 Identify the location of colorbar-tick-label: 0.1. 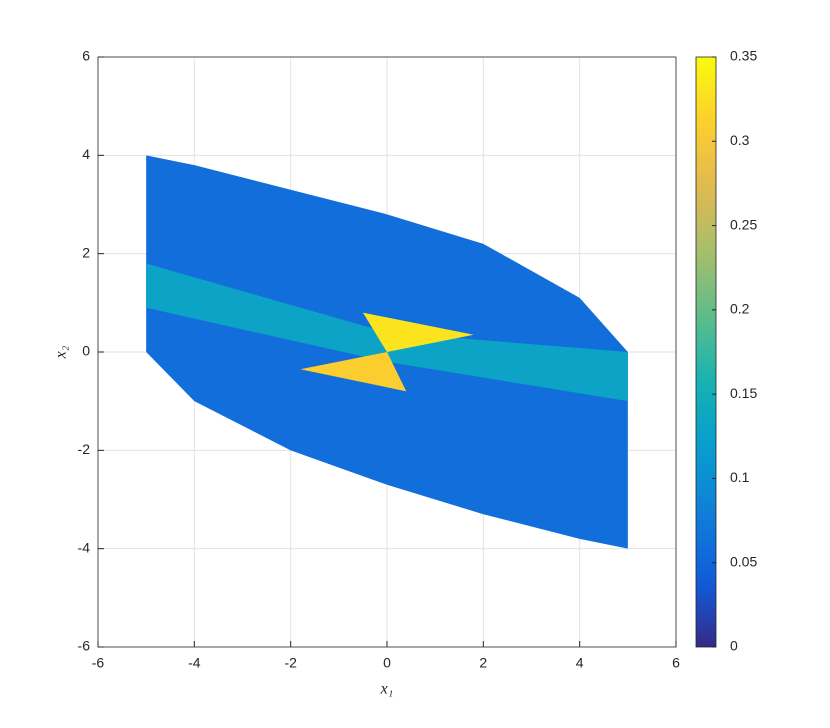
(740, 477).